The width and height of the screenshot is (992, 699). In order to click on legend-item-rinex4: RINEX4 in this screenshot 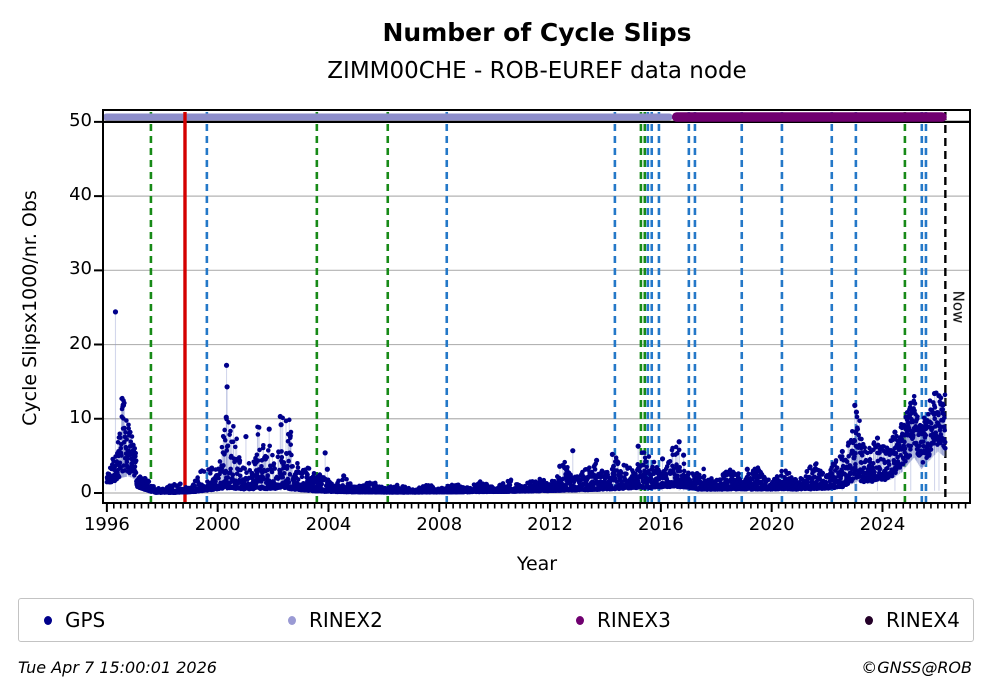, I will do `click(912, 620)`.